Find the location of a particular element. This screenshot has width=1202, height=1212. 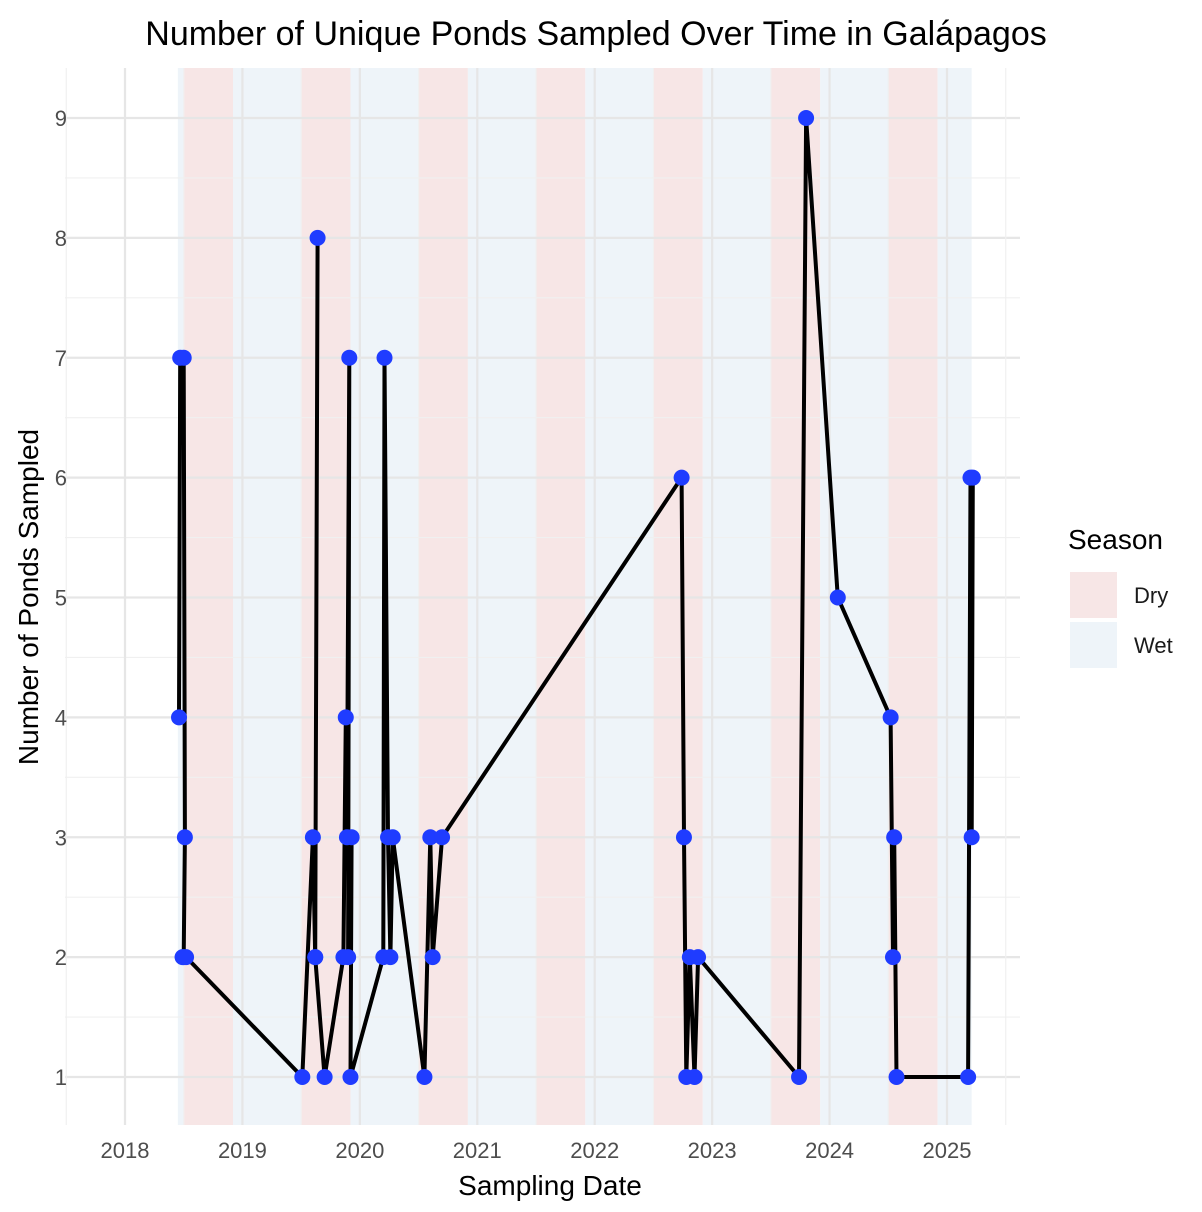

legend-key-dry is located at coordinates (1093, 595).